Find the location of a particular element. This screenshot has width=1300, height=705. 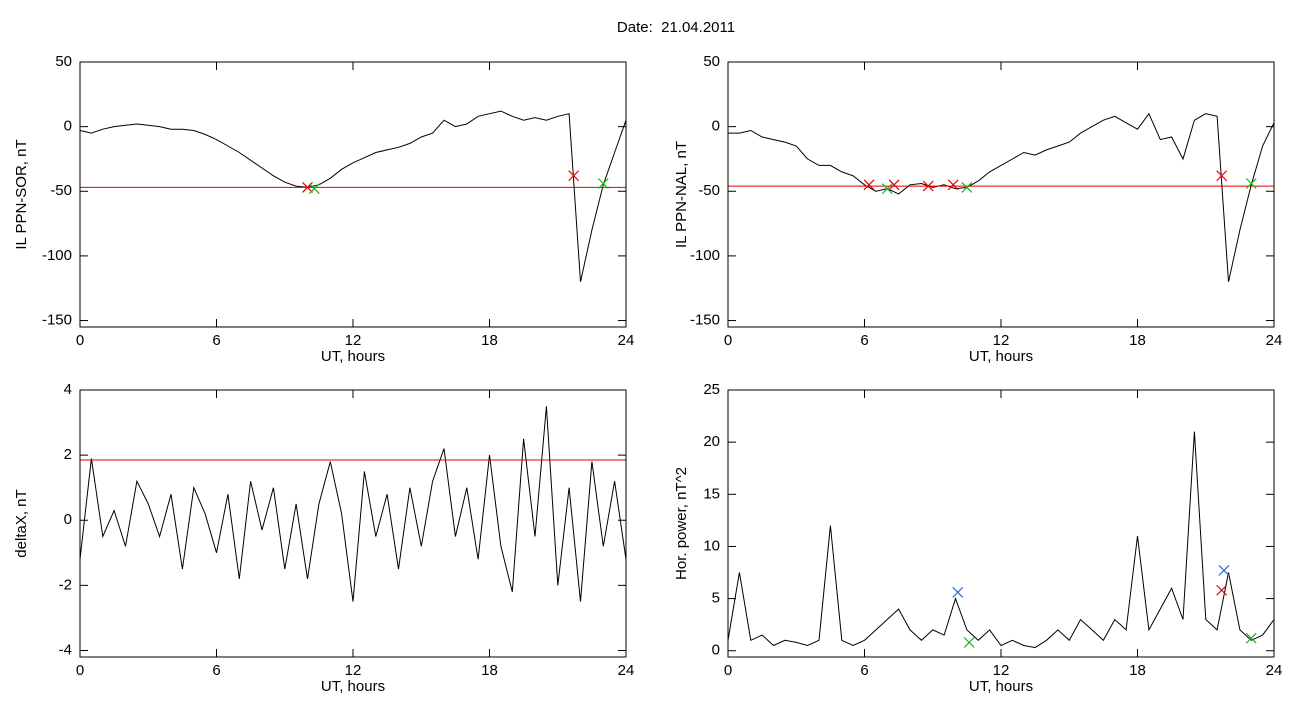

y-tick-label: 2 is located at coordinates (68, 454).